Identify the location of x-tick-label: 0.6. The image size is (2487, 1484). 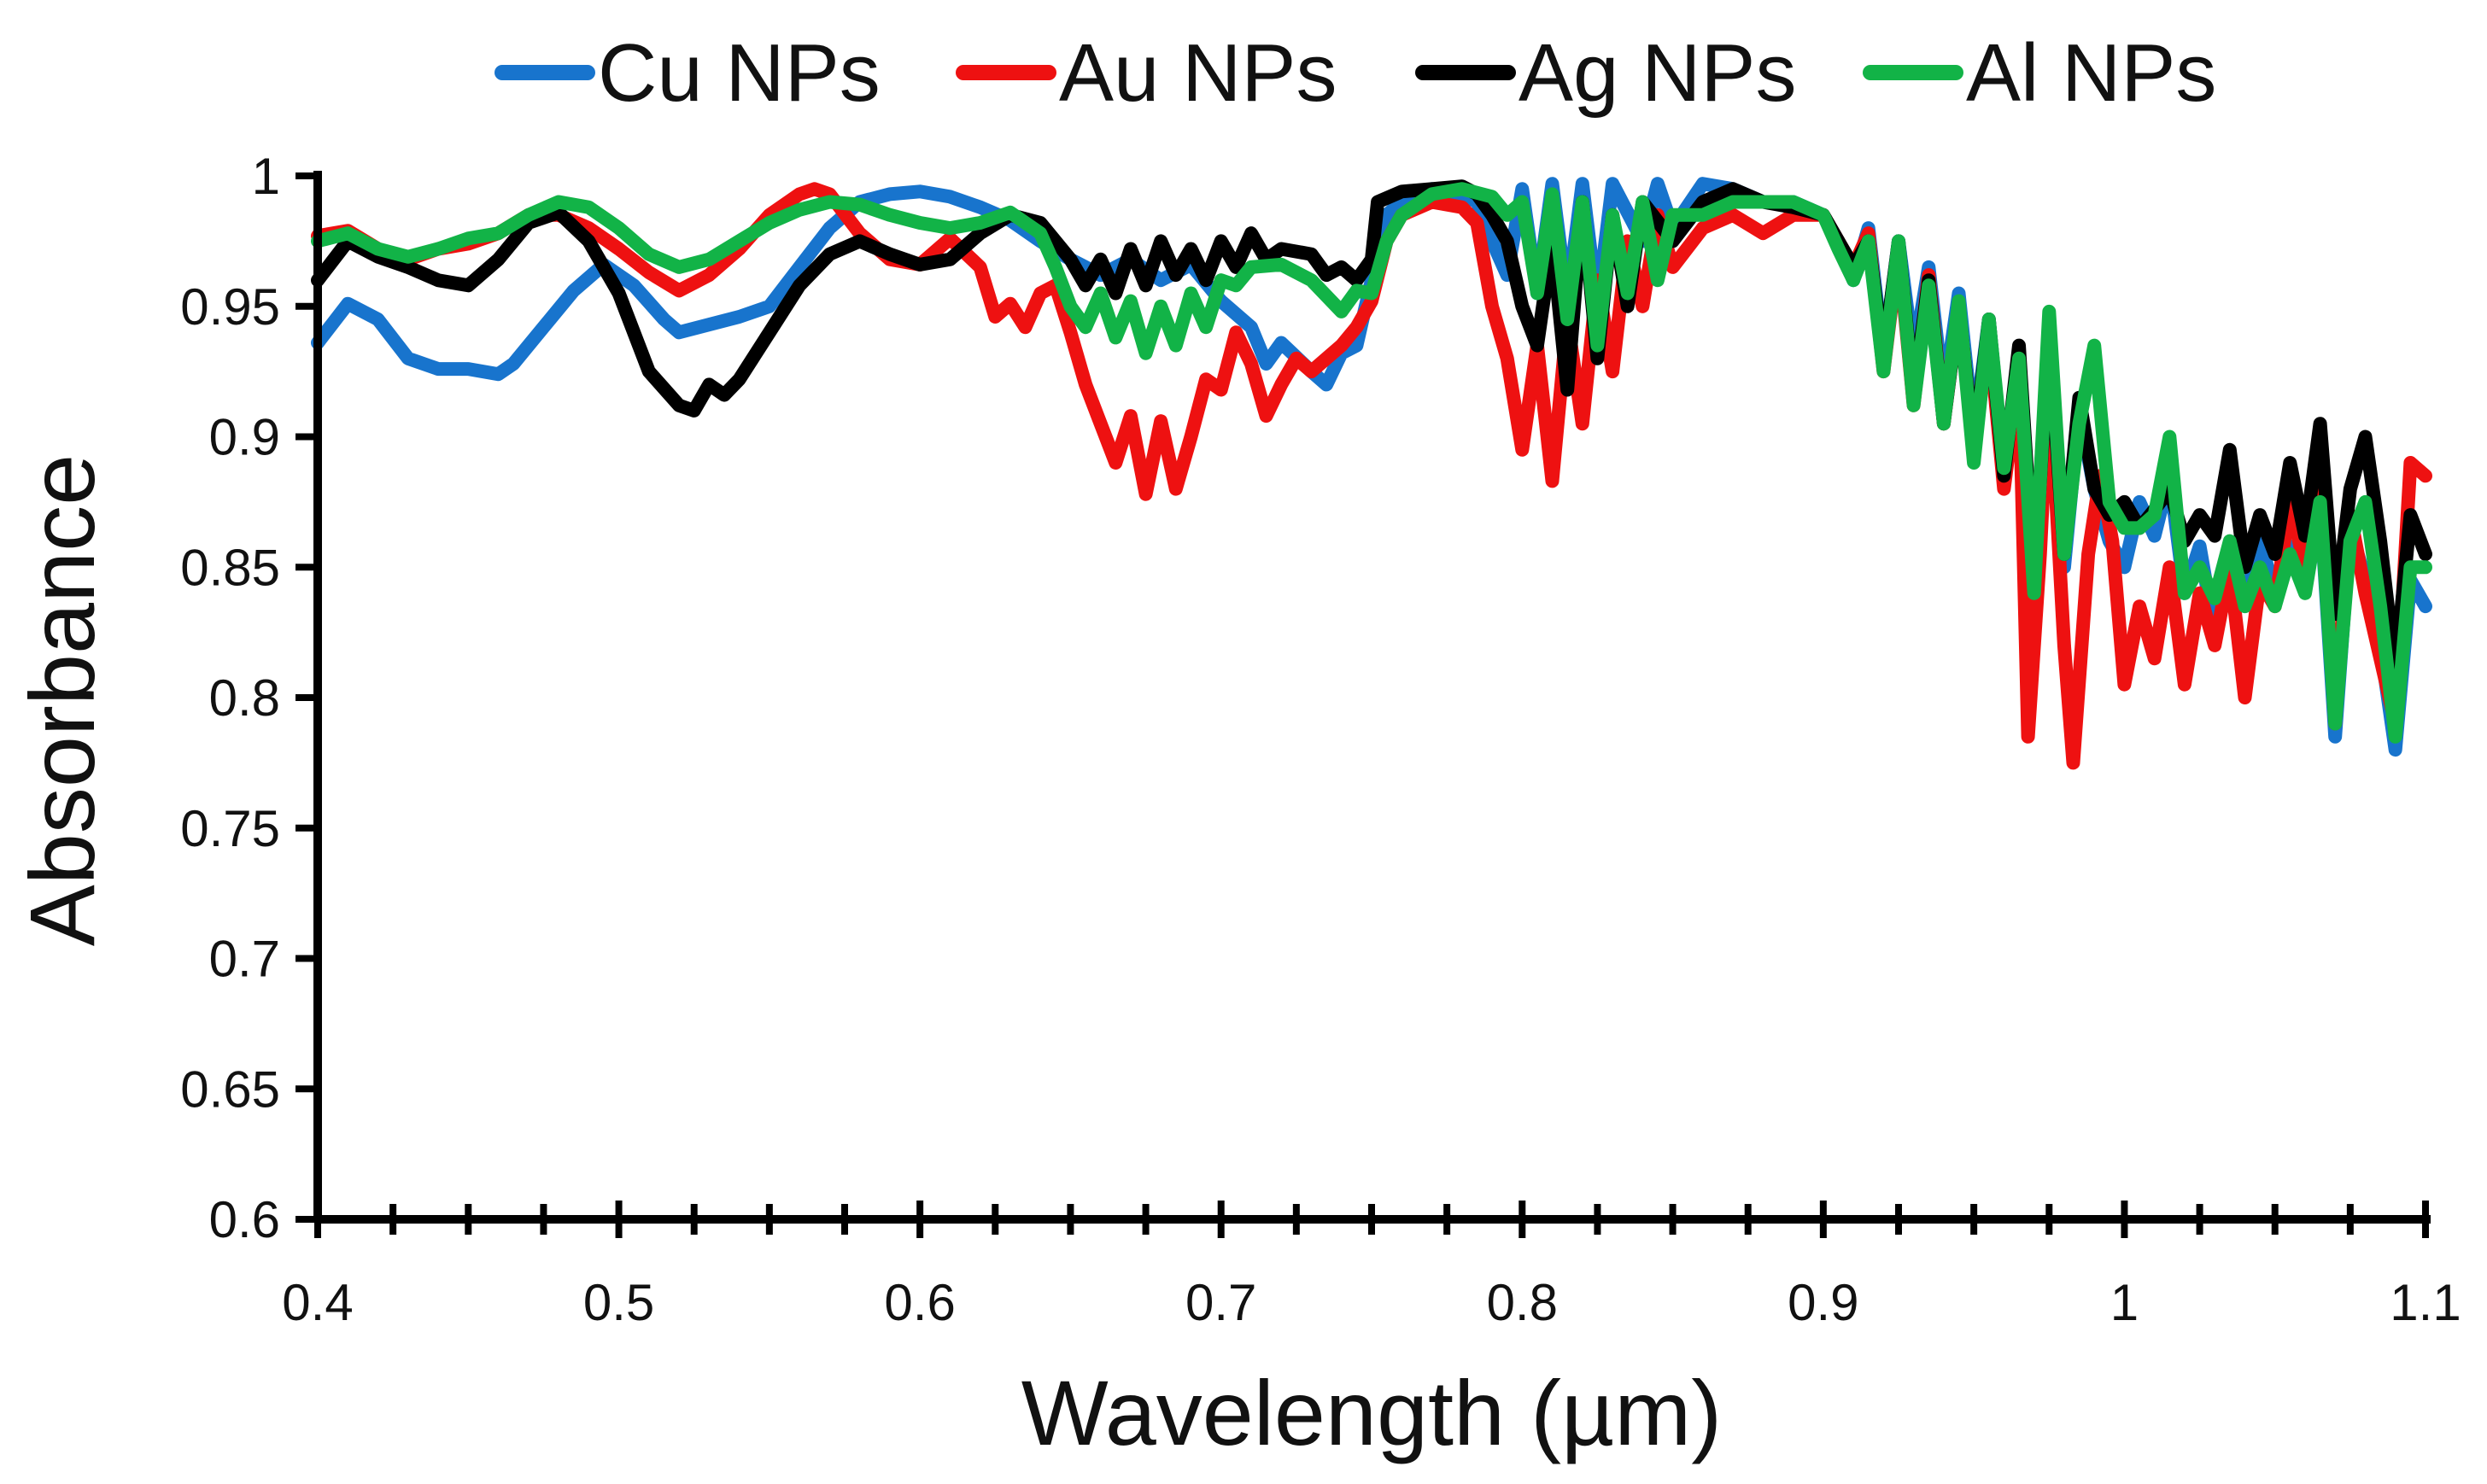
(919, 1303).